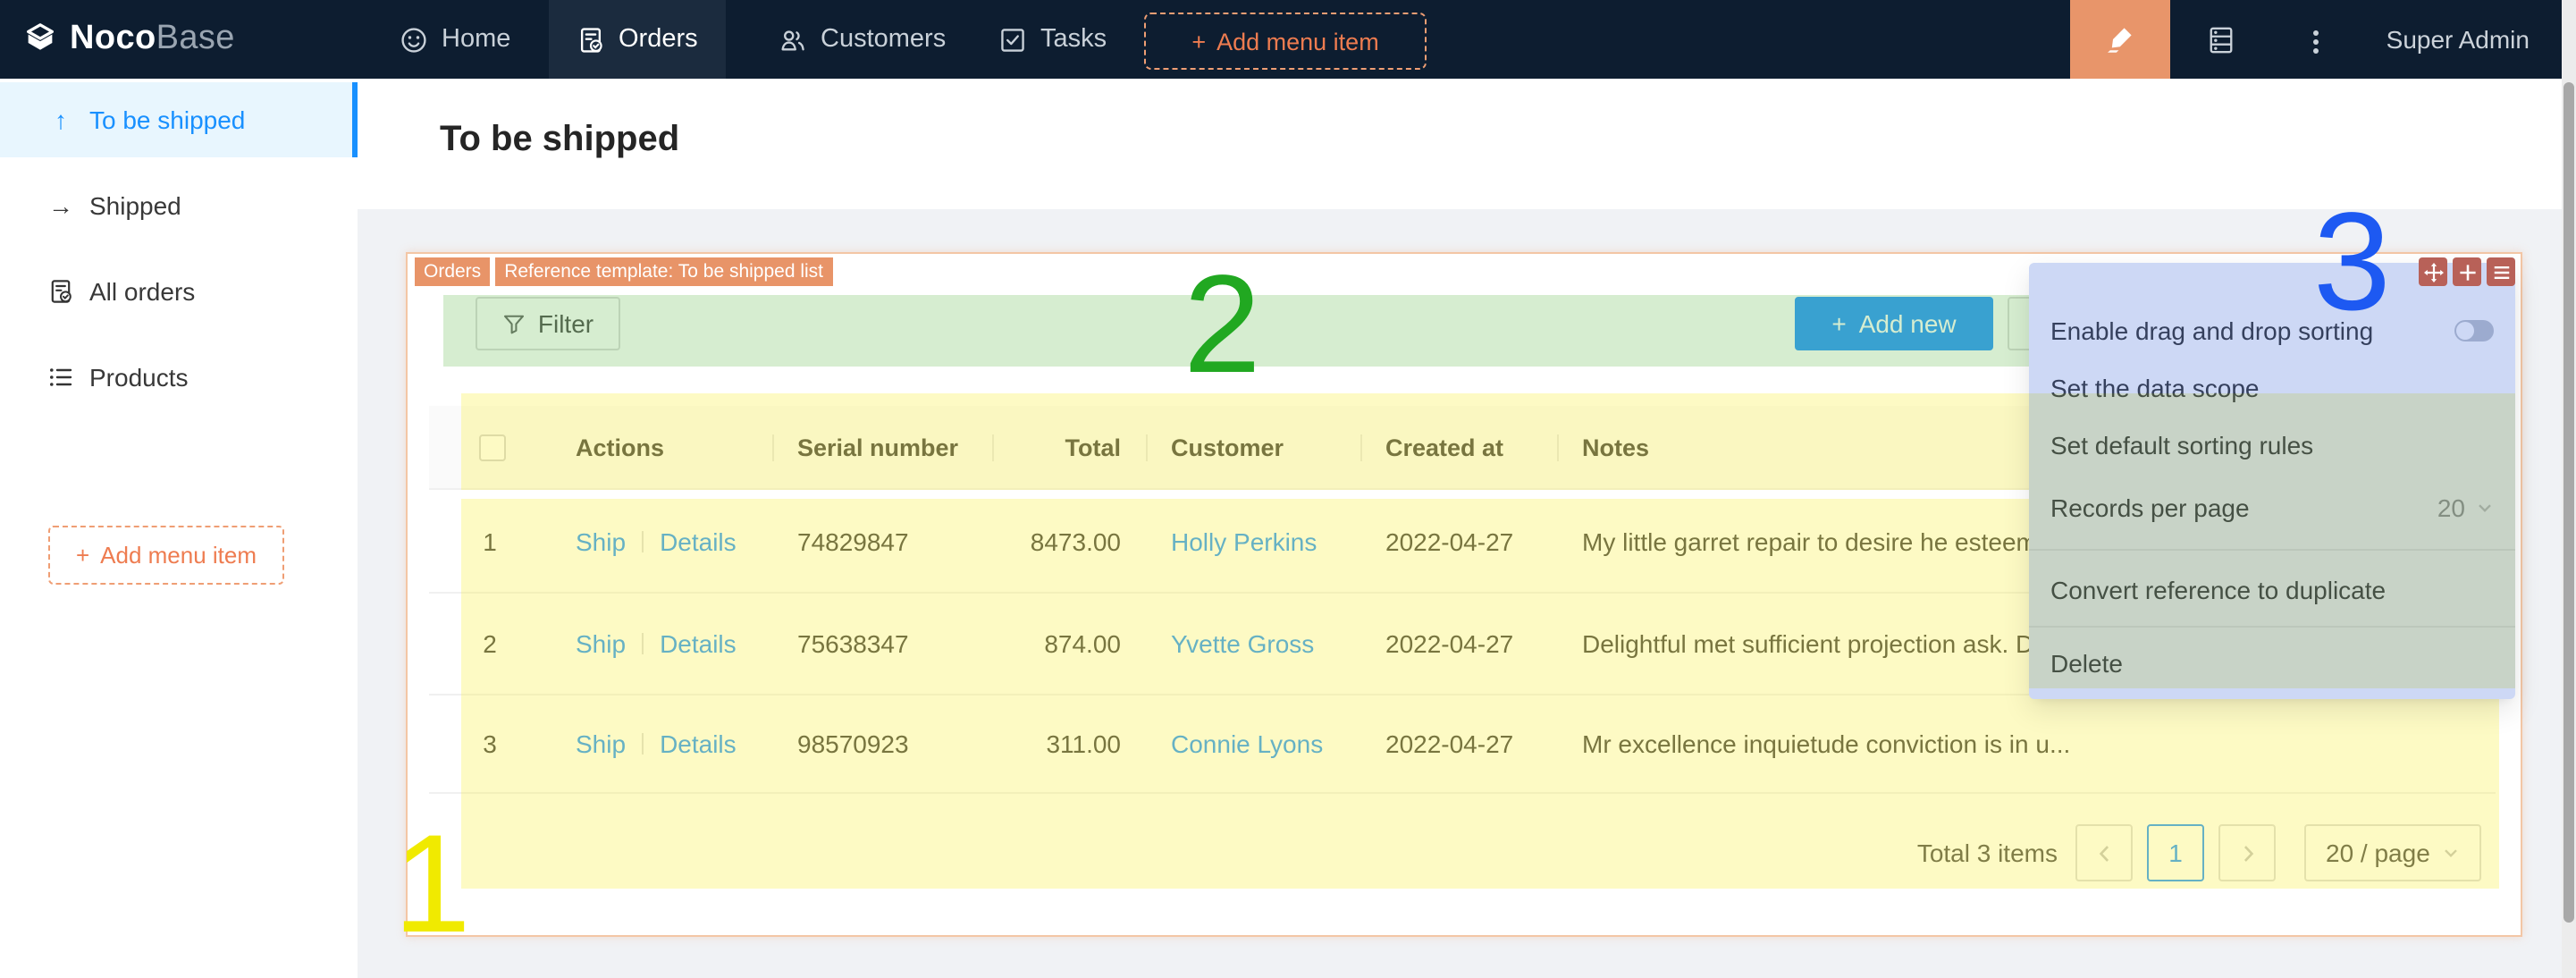  What do you see at coordinates (882, 447) in the screenshot?
I see `column-header-serial: Serial number` at bounding box center [882, 447].